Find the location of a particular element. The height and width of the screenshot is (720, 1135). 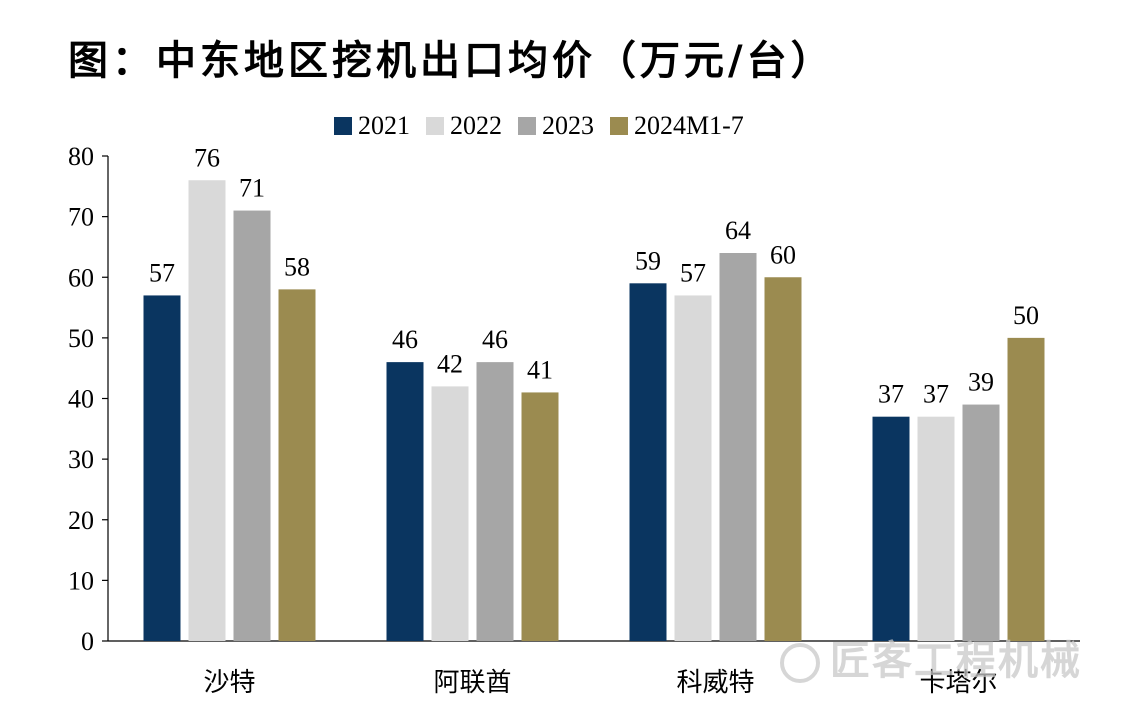

y-tick-label: 60 is located at coordinates (81, 277).